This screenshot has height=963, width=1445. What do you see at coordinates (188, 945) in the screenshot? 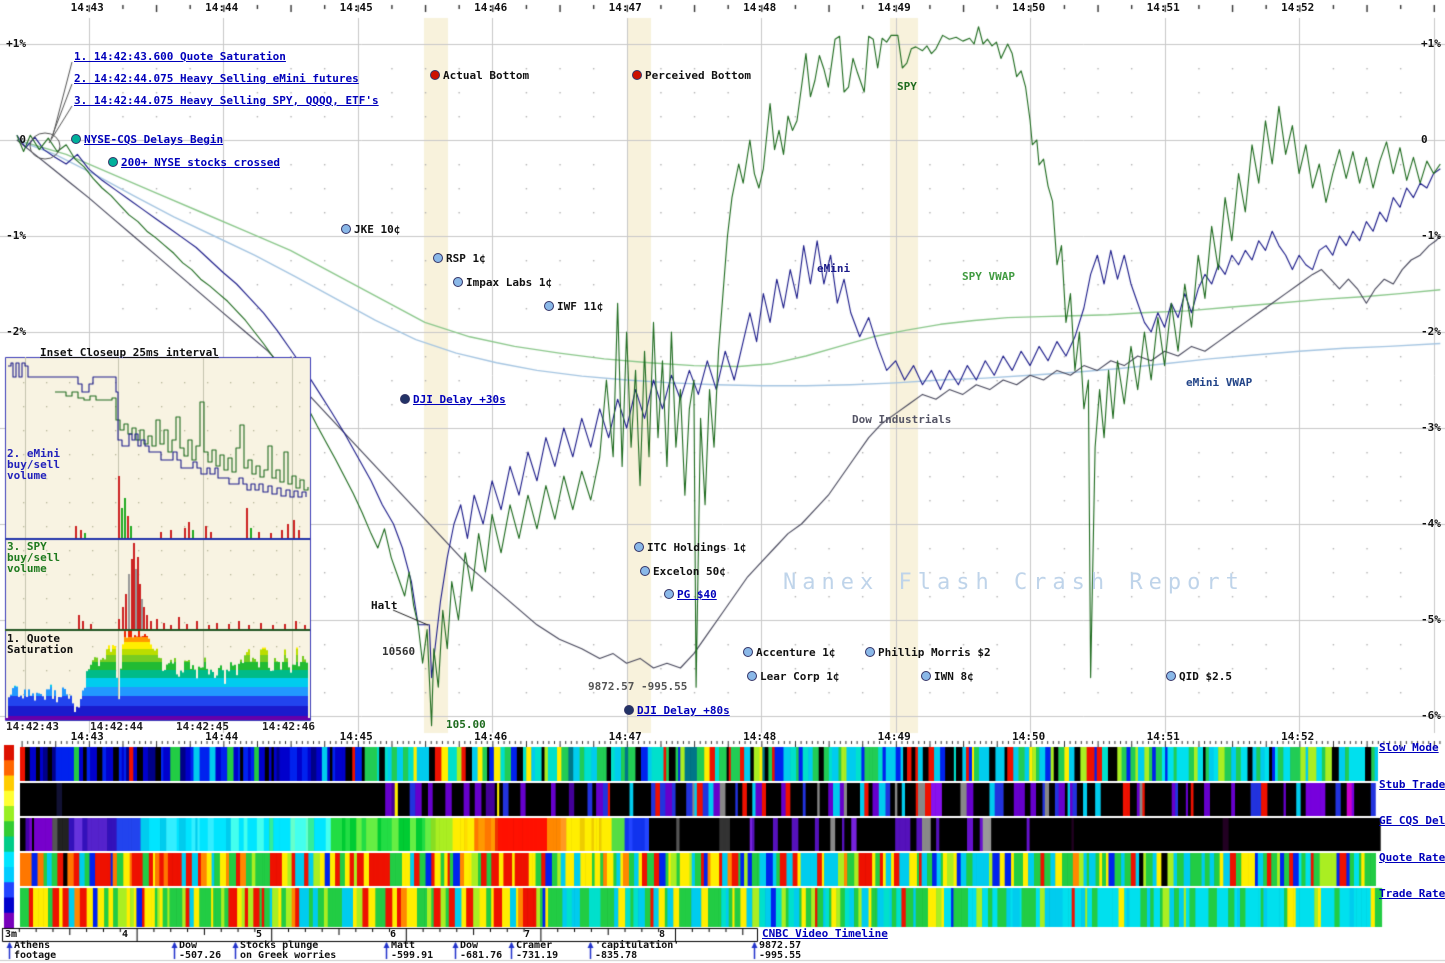
I see `video-event-line1: Dow` at bounding box center [188, 945].